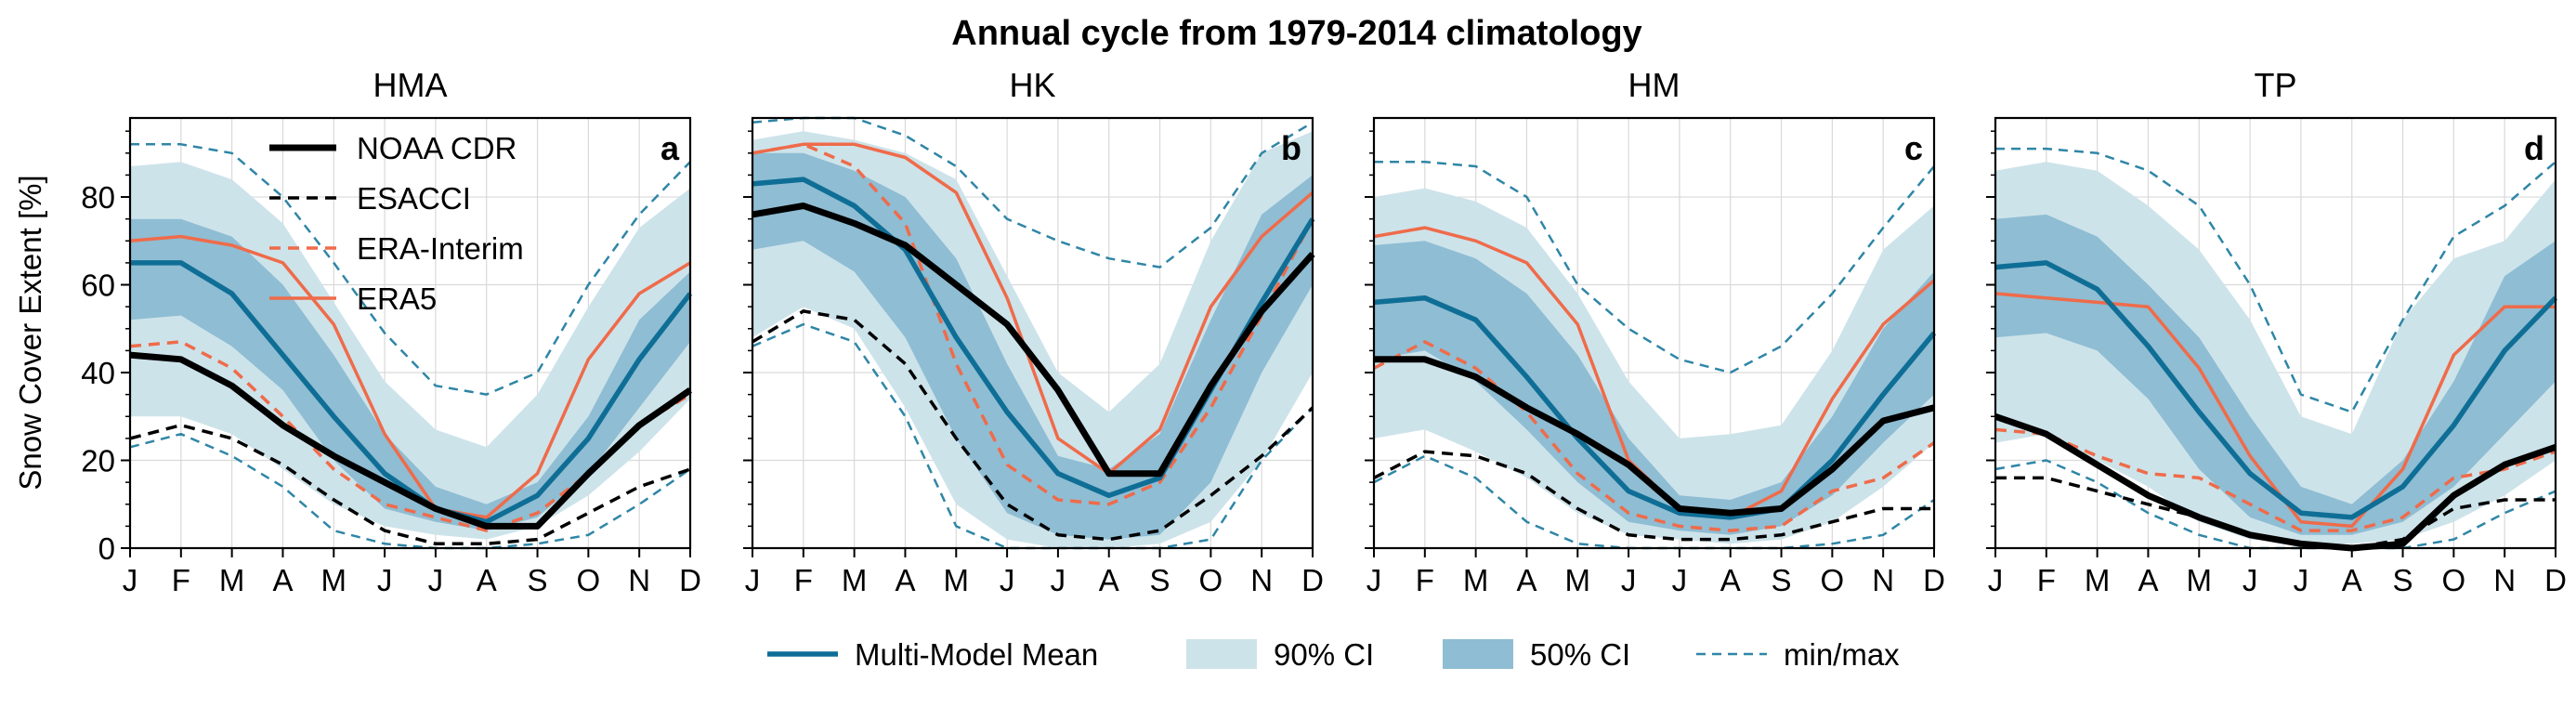  What do you see at coordinates (410, 85) in the screenshot?
I see `panel-title: HMA` at bounding box center [410, 85].